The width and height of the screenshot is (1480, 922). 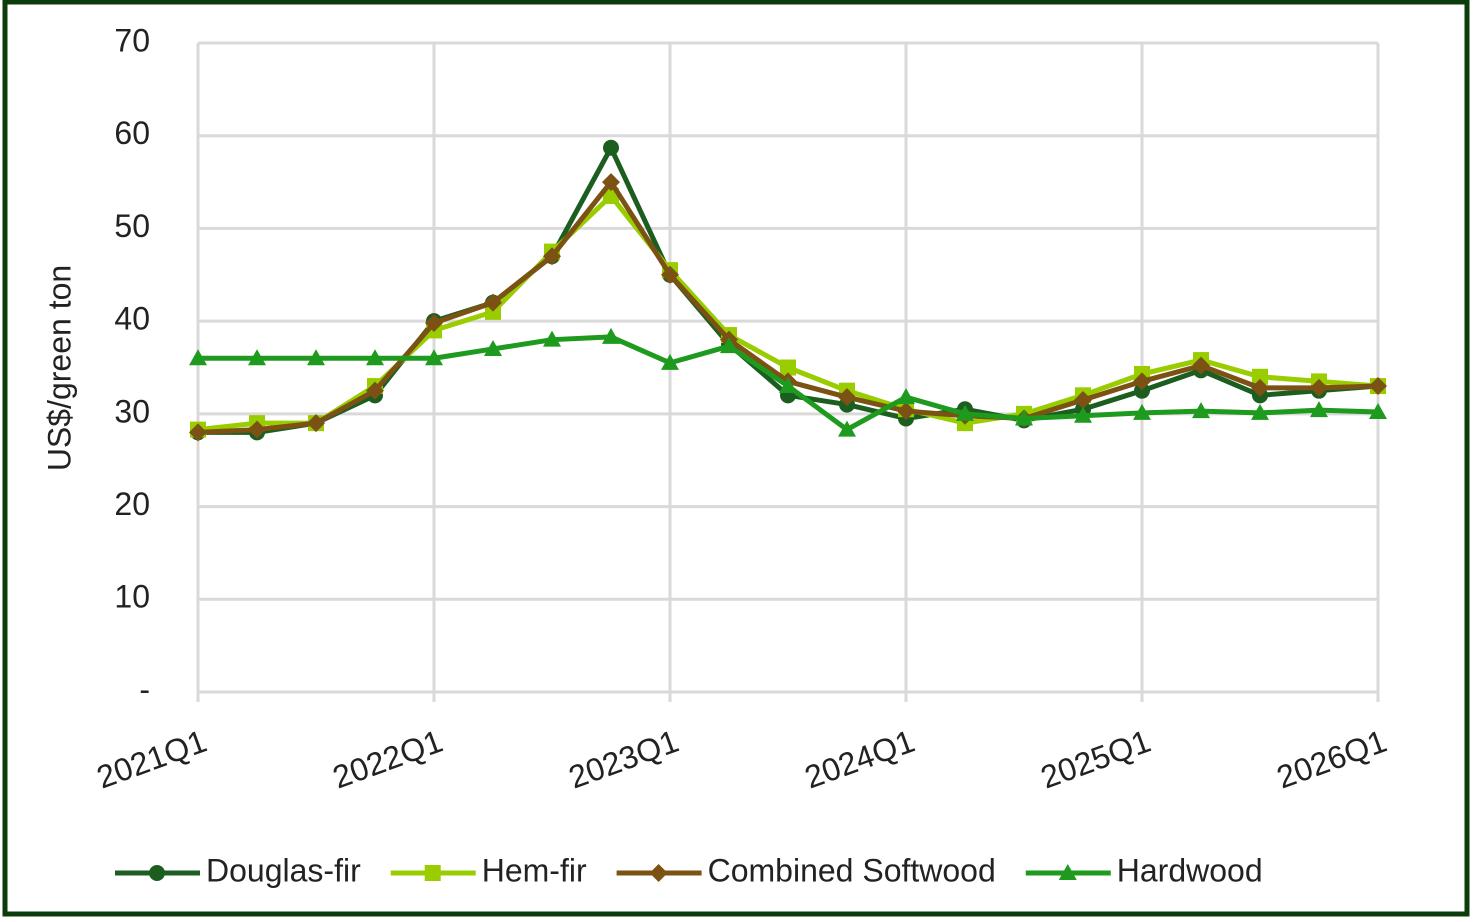 I want to click on y-tick-label: 40, so click(x=132, y=319).